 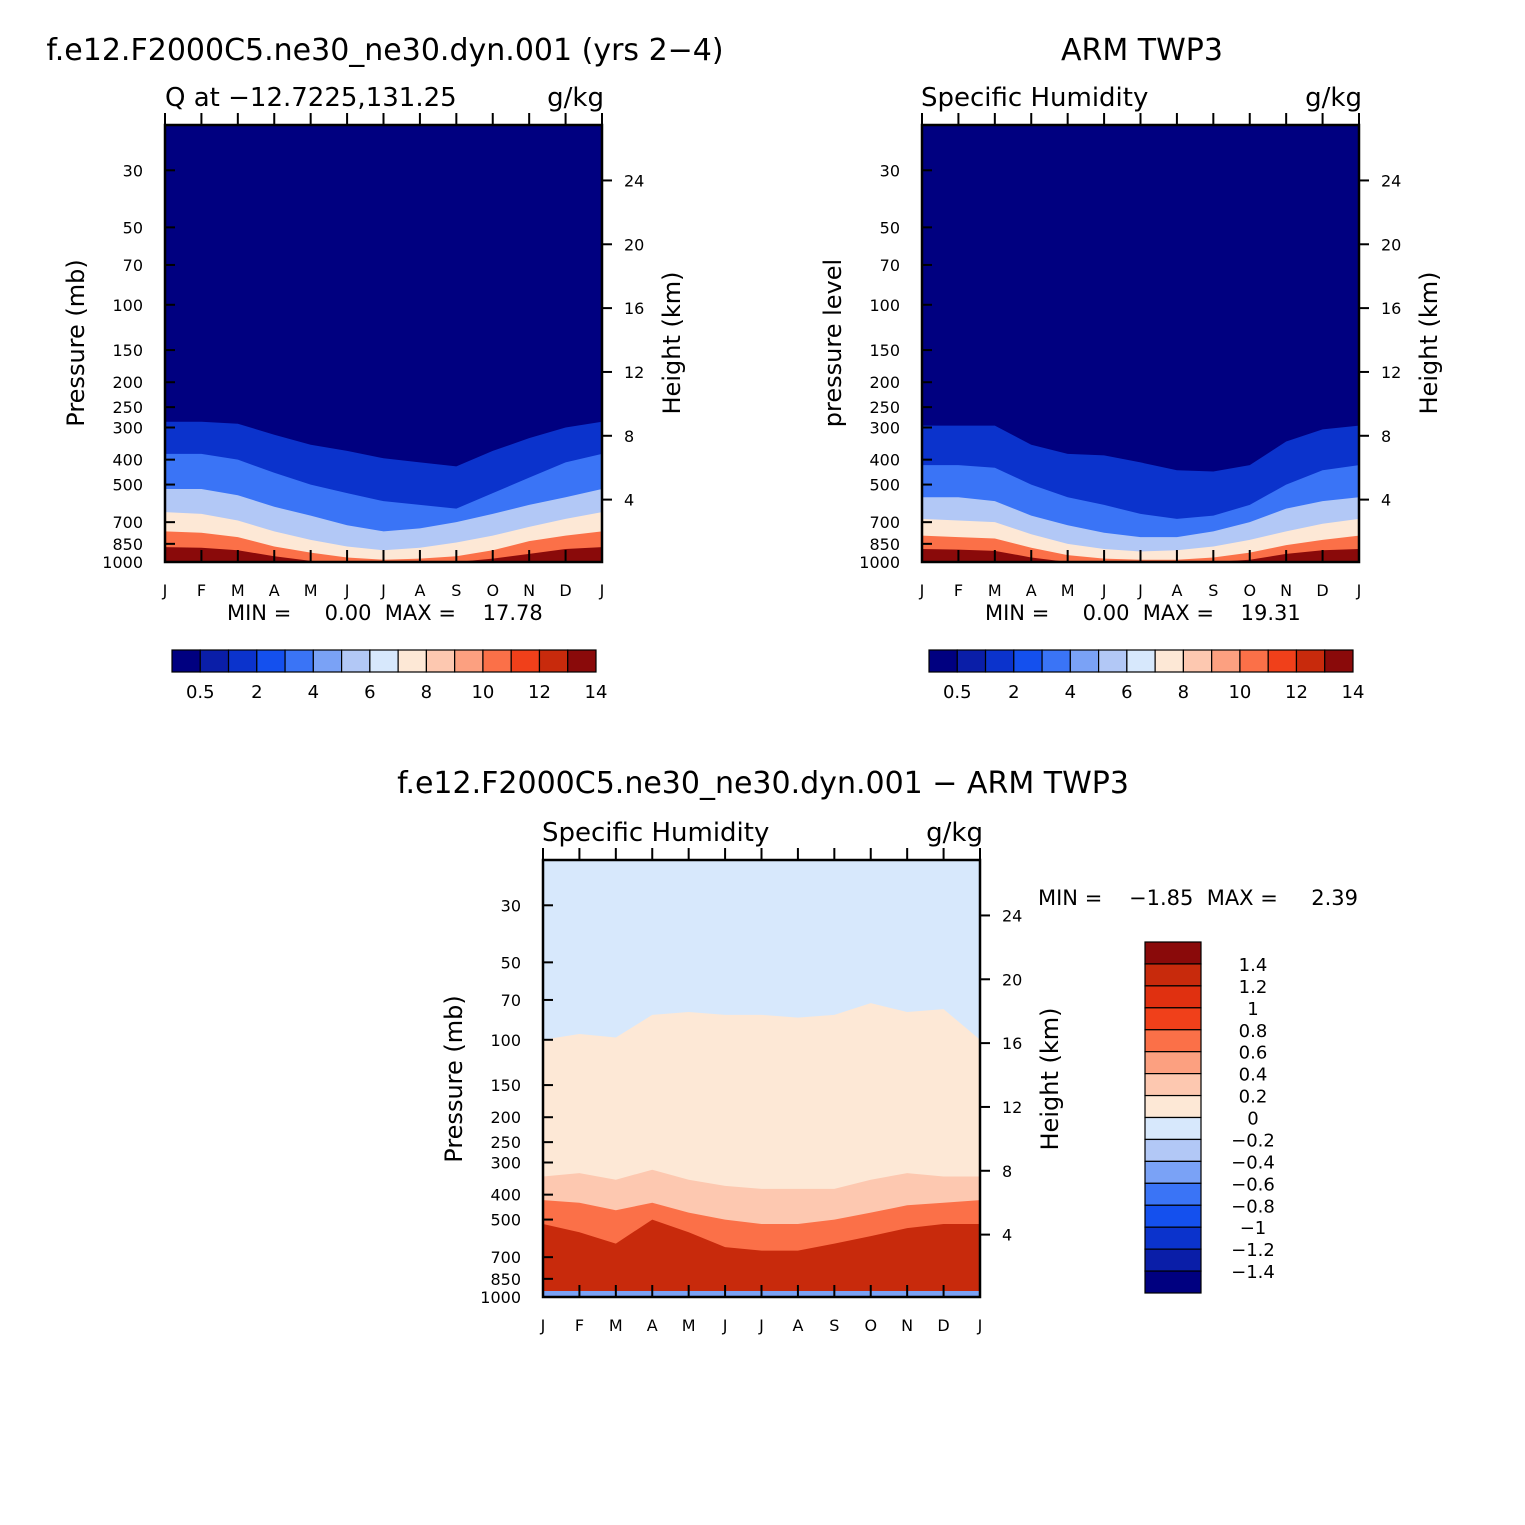 What do you see at coordinates (565, 590) in the screenshot?
I see `model-xtick-label: D` at bounding box center [565, 590].